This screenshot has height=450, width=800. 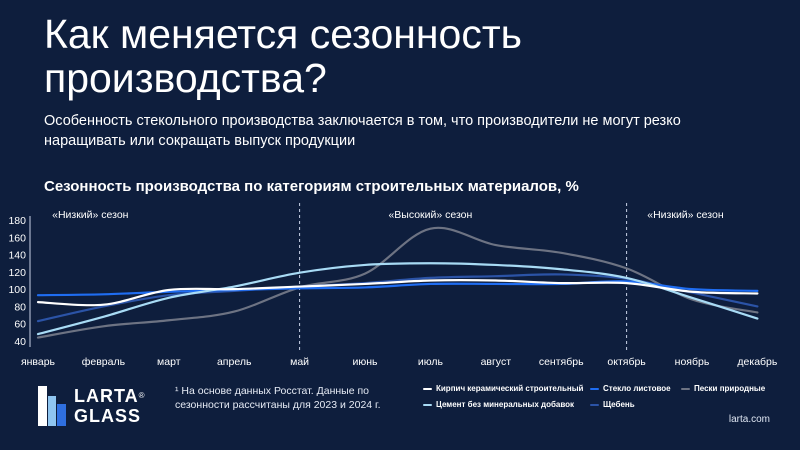 I want to click on x-tick-label: март, so click(x=169, y=362).